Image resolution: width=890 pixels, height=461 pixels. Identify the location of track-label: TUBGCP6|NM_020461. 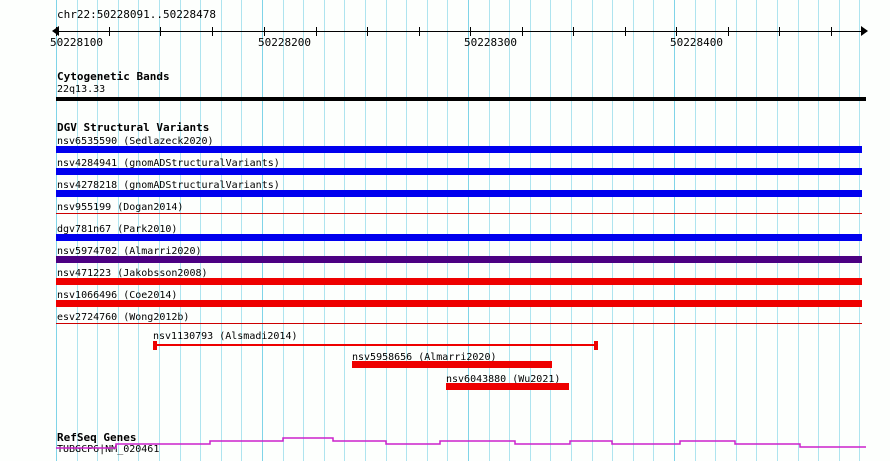
(108, 449).